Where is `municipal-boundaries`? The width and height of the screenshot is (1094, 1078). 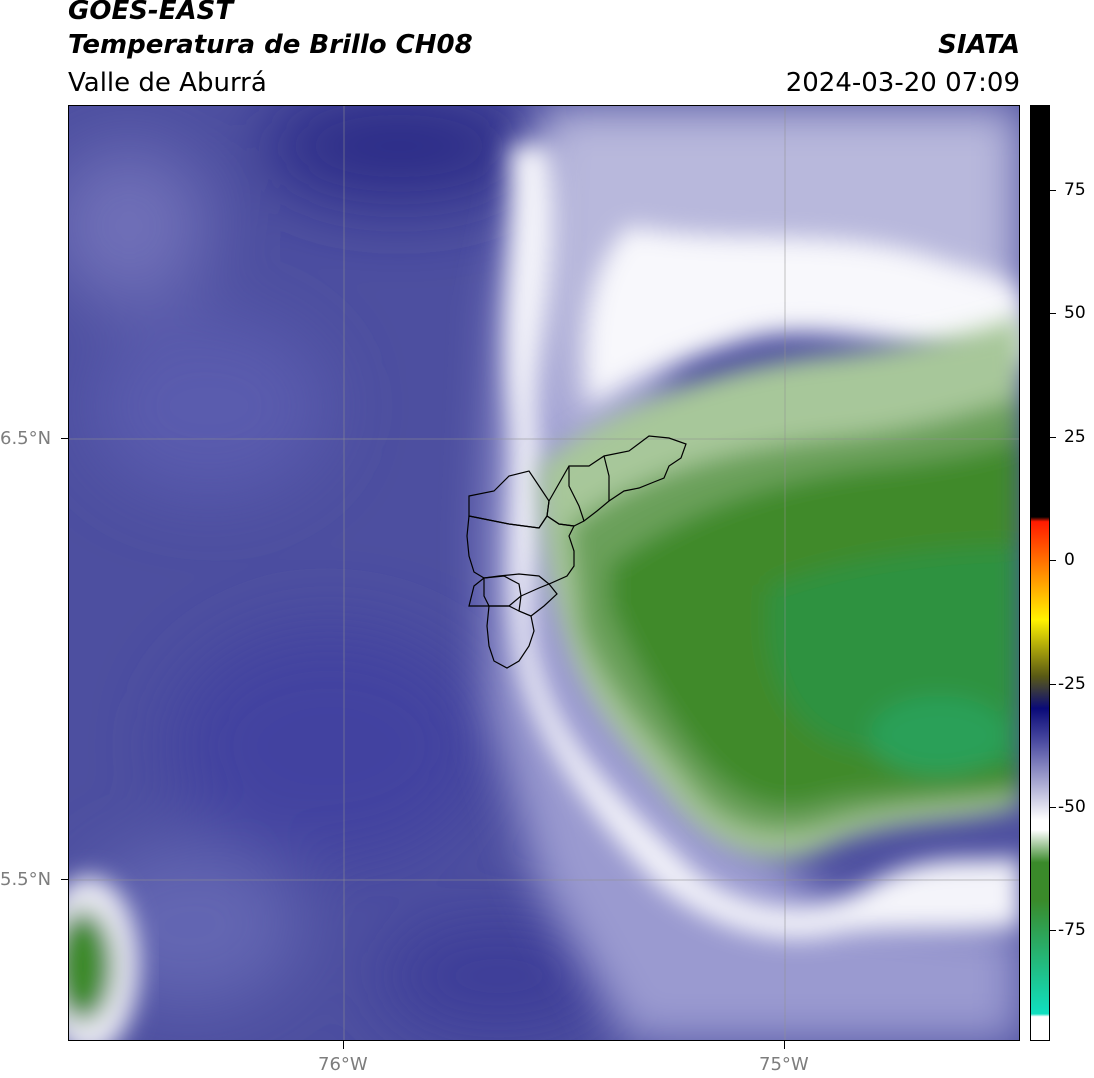 municipal-boundaries is located at coordinates (576, 552).